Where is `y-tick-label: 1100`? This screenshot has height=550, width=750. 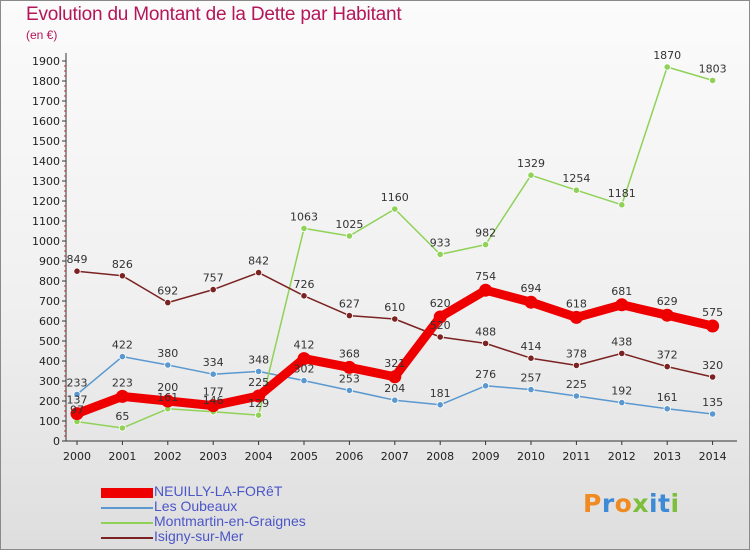
y-tick-label: 1100 is located at coordinates (46, 221).